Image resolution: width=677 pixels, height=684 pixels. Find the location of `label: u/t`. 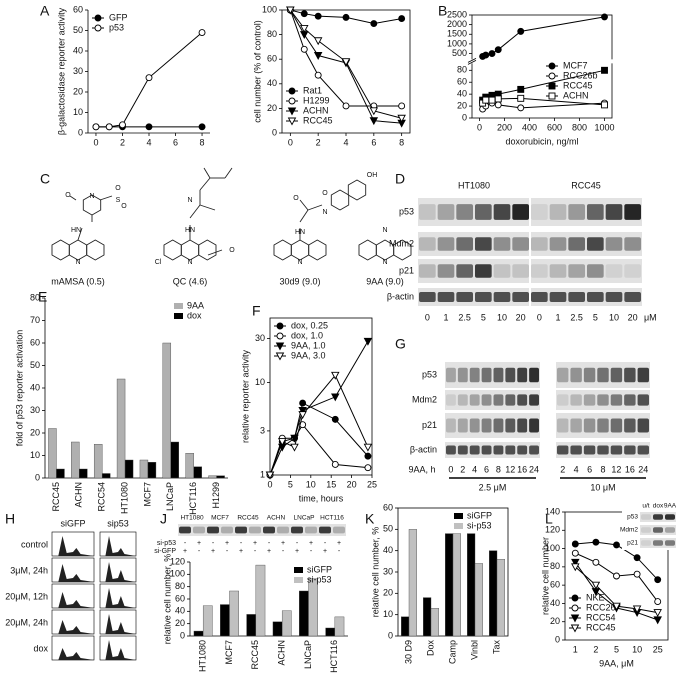

label: u/t is located at coordinates (645, 506).